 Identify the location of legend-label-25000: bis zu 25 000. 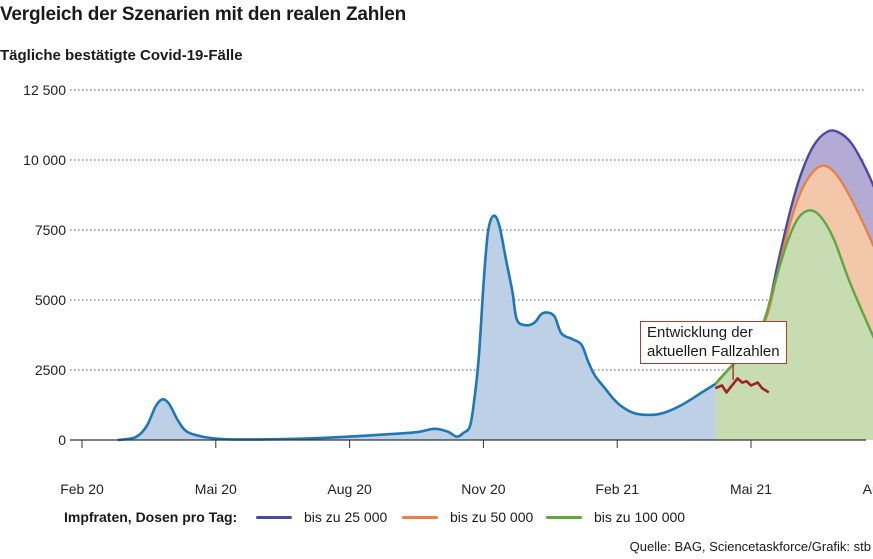
(346, 517).